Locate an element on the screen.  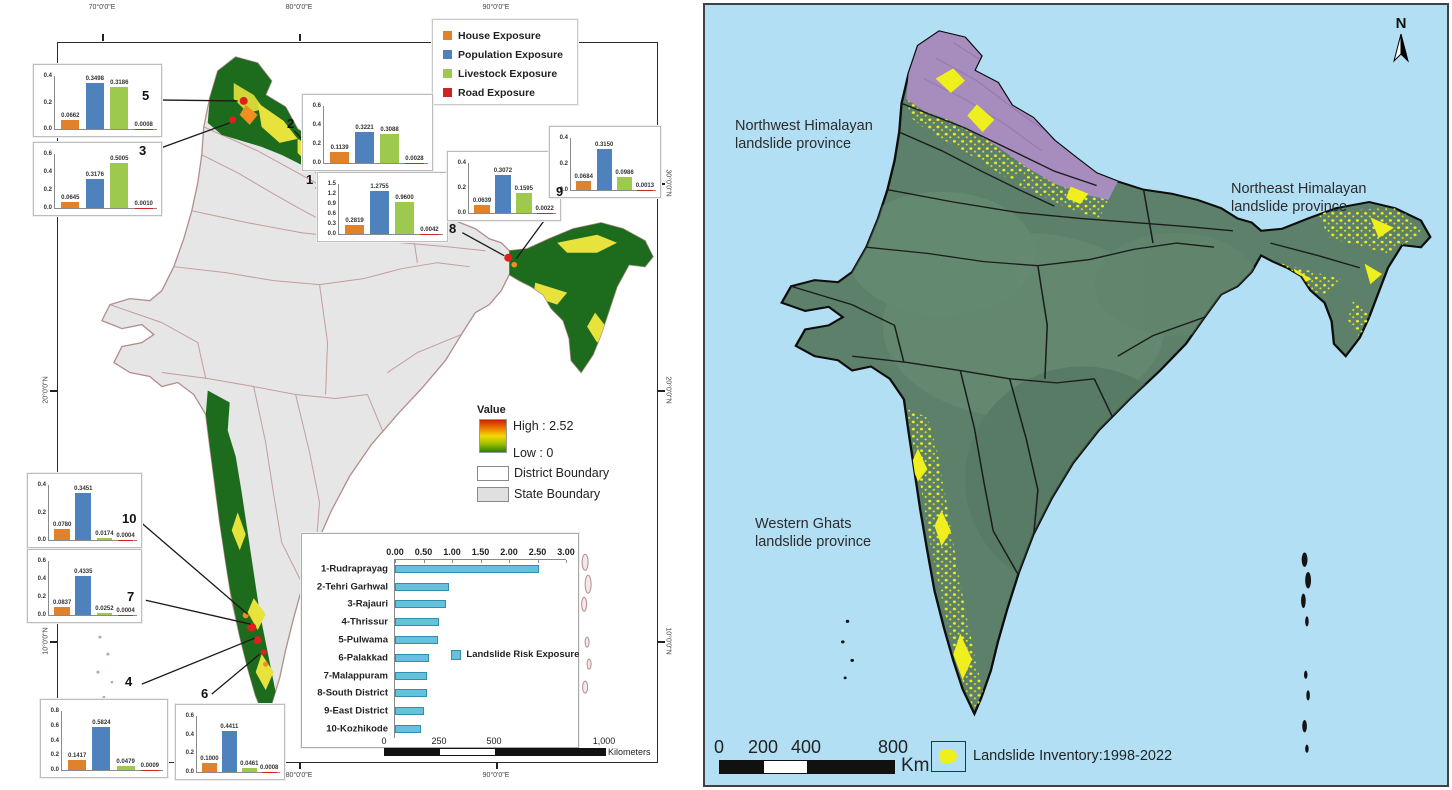
callout-number-6: 6 is located at coordinates (205, 693).